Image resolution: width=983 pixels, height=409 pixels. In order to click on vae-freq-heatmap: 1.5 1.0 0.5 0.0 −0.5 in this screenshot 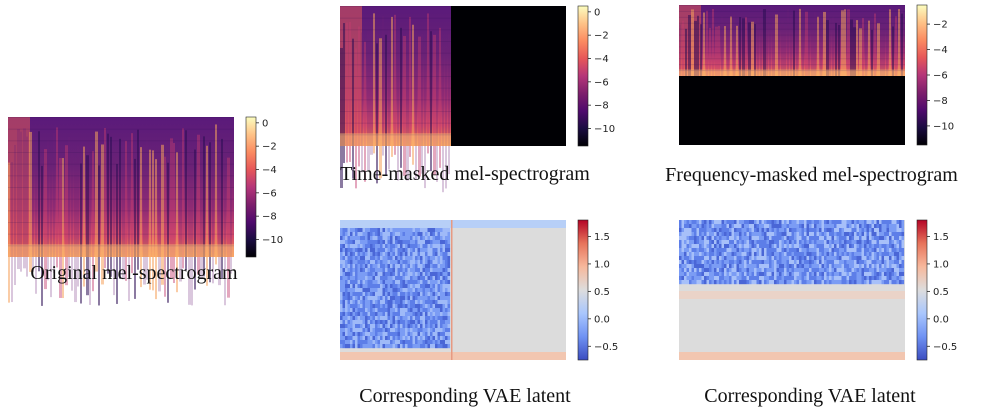, I will do `click(818, 290)`.